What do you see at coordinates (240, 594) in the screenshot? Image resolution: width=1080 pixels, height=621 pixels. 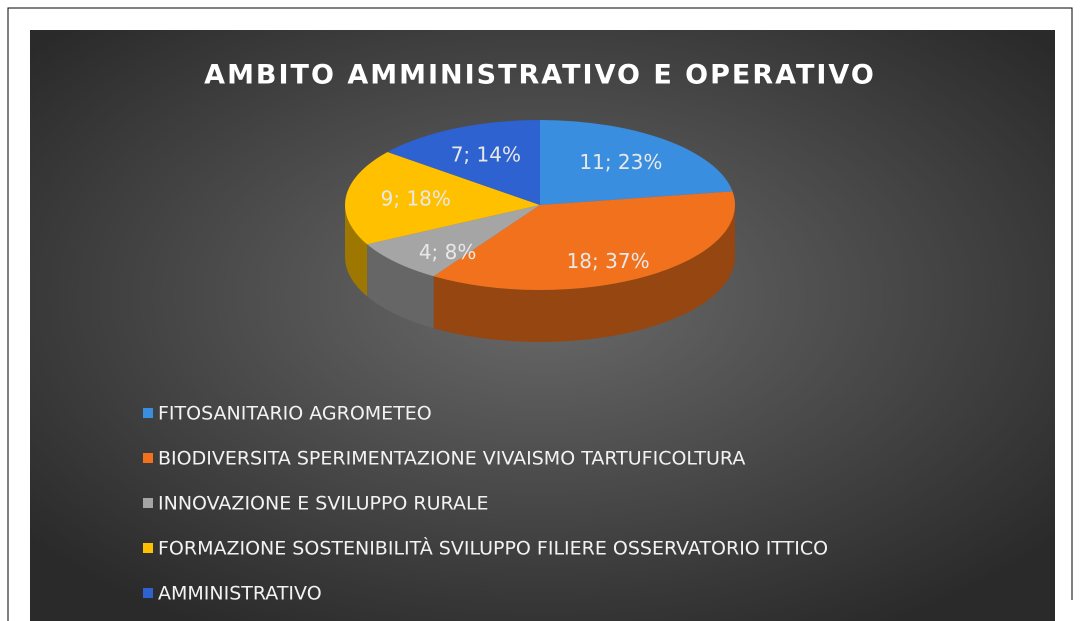 I see `legend-label: AMMINISTRATIVO` at bounding box center [240, 594].